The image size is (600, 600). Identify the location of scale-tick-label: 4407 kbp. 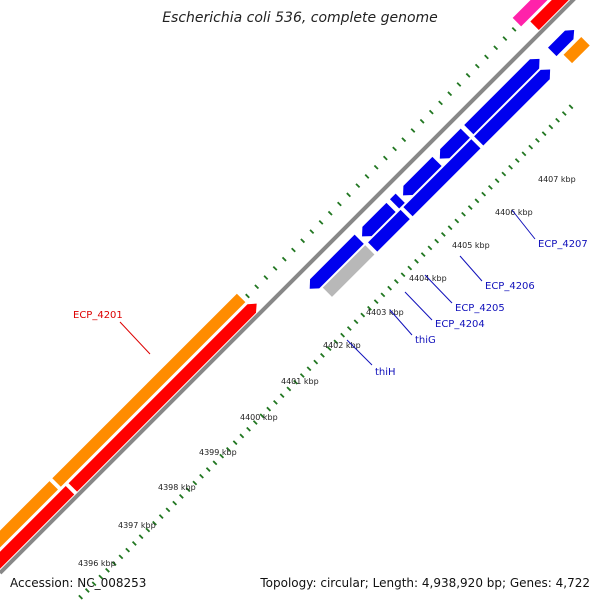
(557, 179).